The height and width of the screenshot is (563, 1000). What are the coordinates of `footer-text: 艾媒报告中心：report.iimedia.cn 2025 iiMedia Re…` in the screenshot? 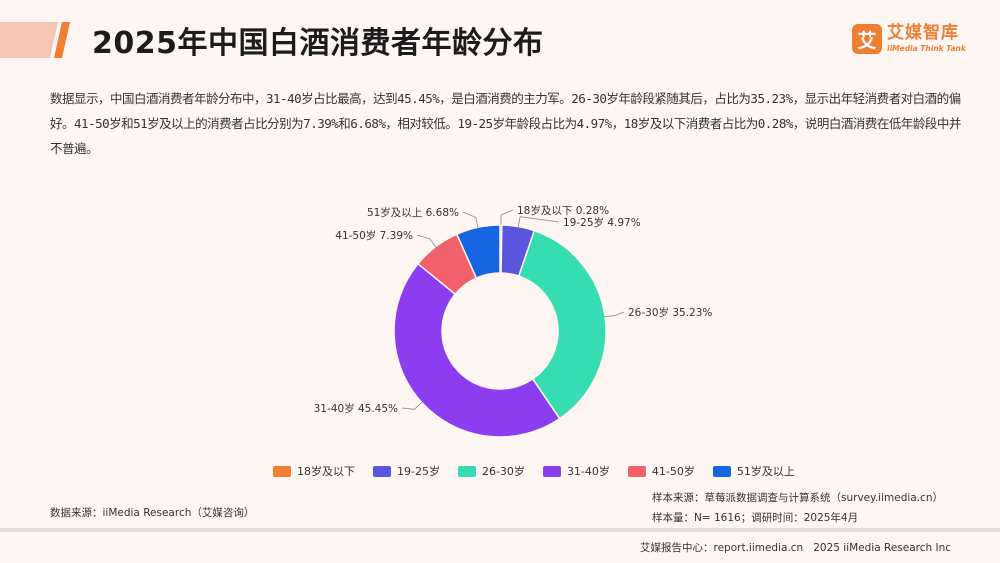 It's located at (796, 548).